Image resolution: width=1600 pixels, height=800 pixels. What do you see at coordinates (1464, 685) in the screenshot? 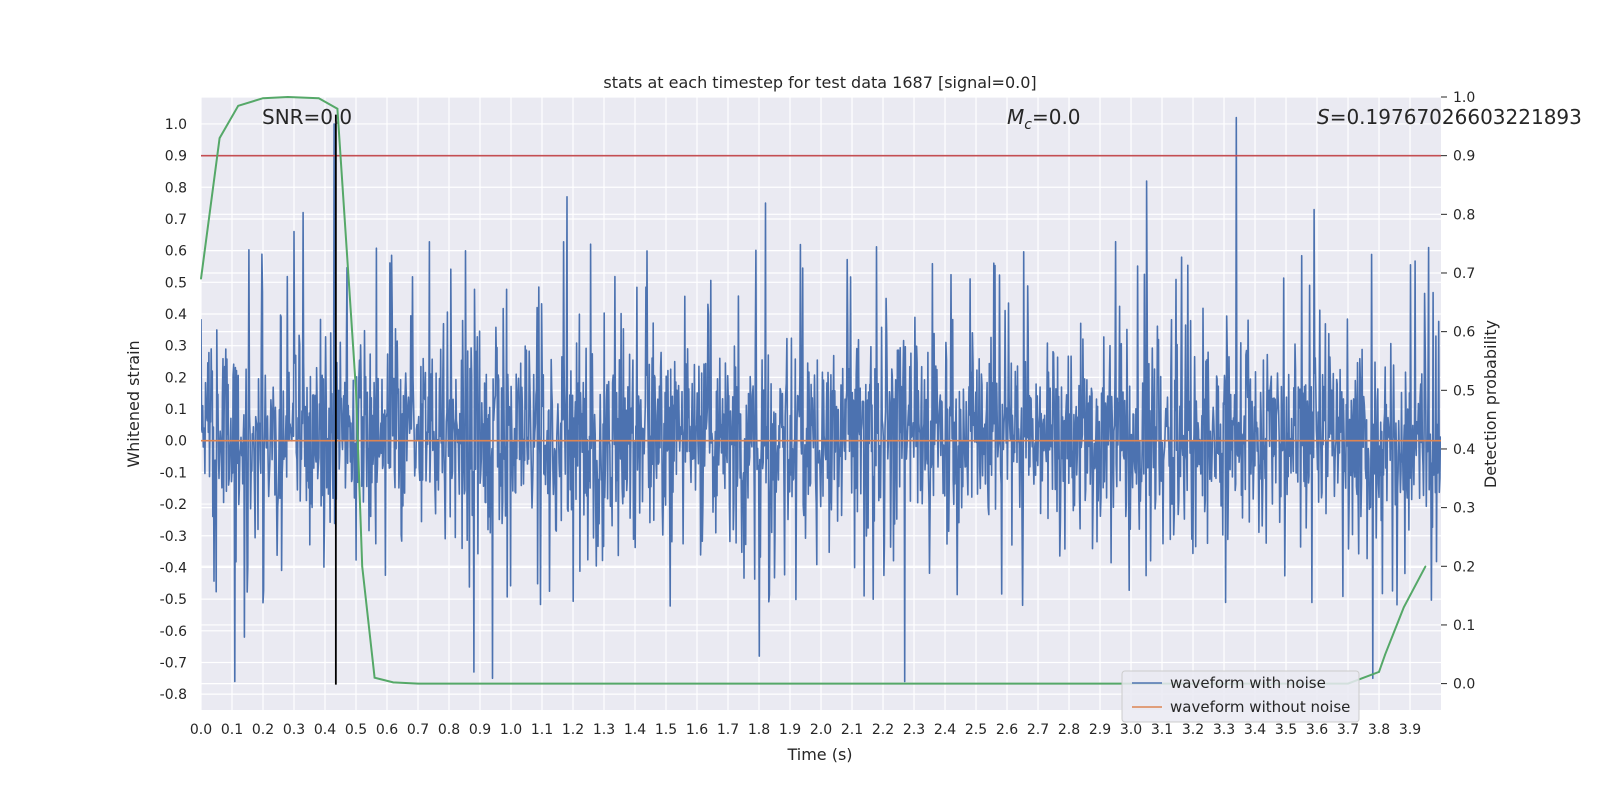
I see `y2-tick-label: 0.0` at bounding box center [1464, 685].